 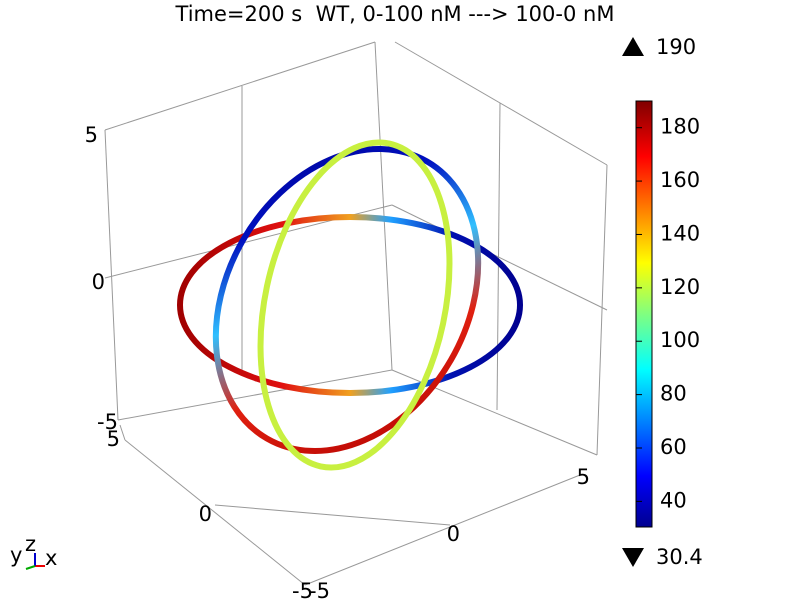 What do you see at coordinates (680, 180) in the screenshot?
I see `colorbar-tick-label: 160` at bounding box center [680, 180].